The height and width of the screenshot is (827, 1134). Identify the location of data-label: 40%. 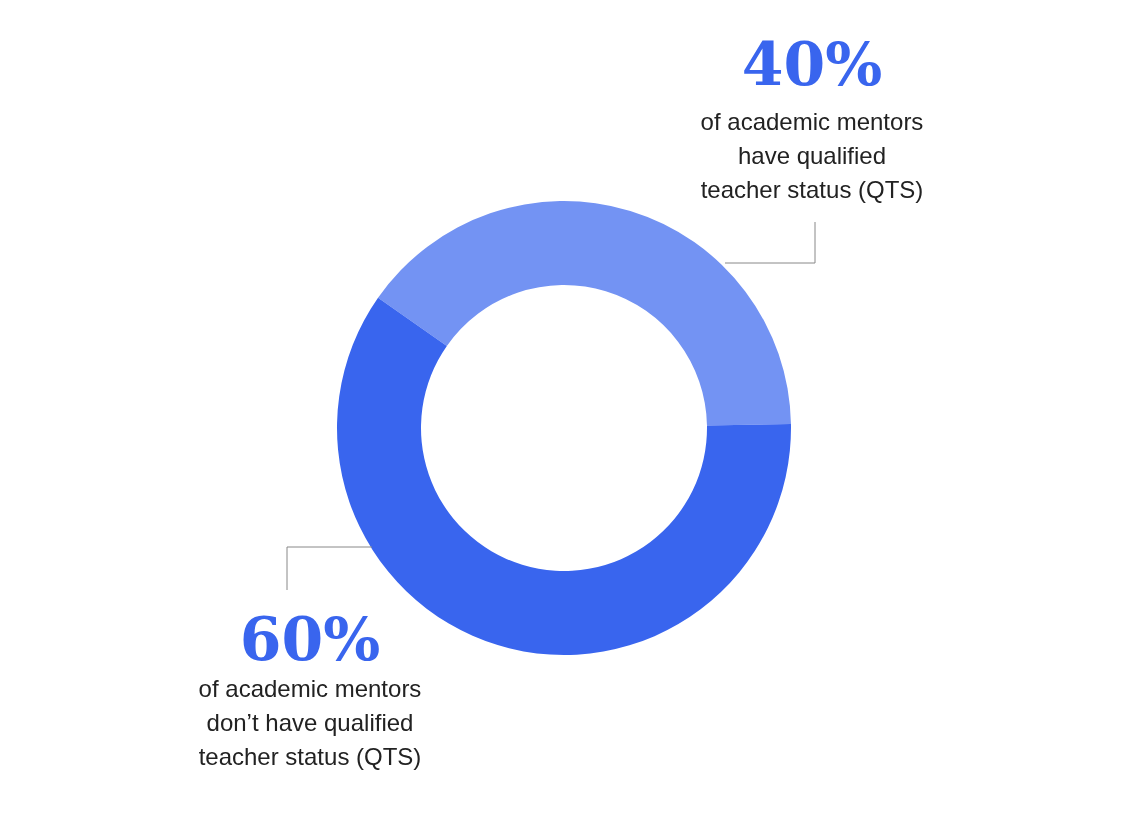
(812, 64).